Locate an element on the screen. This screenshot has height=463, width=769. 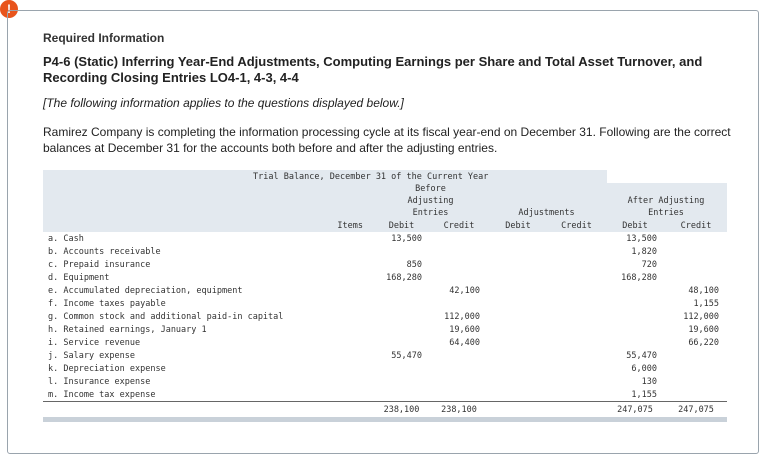
item-cell: a. Cash is located at coordinates (66, 238).